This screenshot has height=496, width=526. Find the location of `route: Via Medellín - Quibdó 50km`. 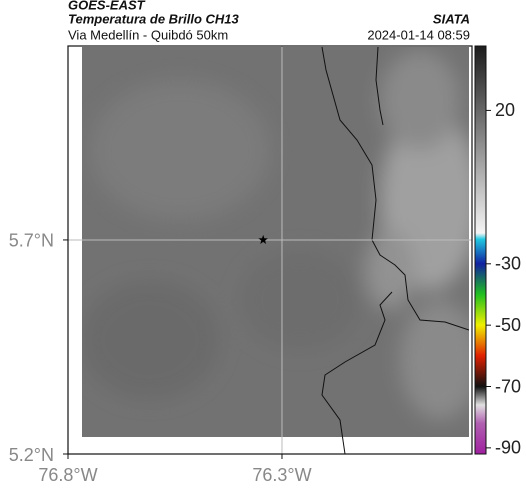

route: Via Medellín - Quibdó 50km is located at coordinates (148, 34).